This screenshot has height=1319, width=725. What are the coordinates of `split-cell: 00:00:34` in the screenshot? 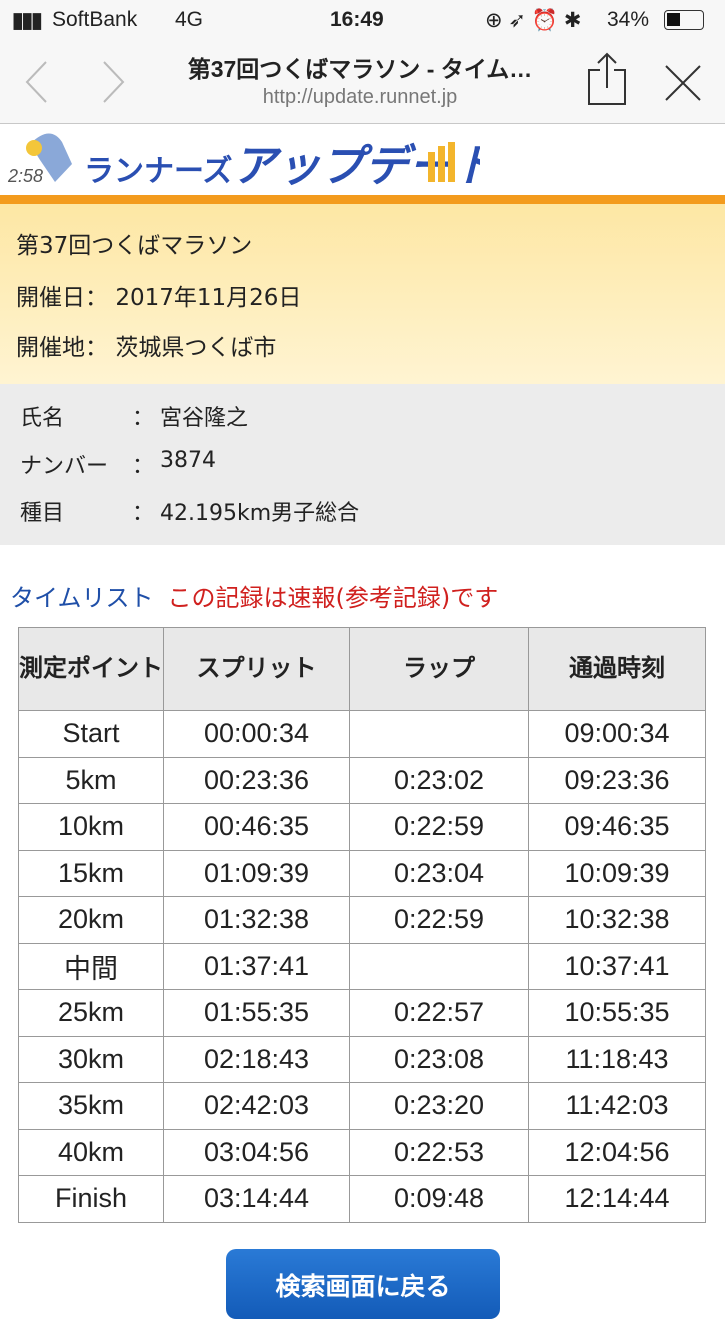 It's located at (256, 734).